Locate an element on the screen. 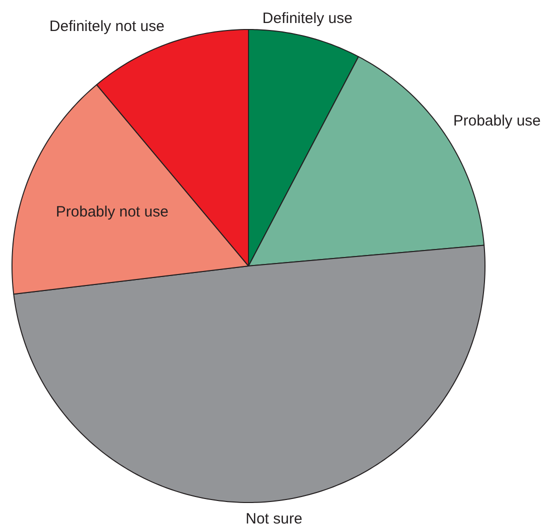 The image size is (560, 532). slice-label: Probably use is located at coordinates (497, 121).